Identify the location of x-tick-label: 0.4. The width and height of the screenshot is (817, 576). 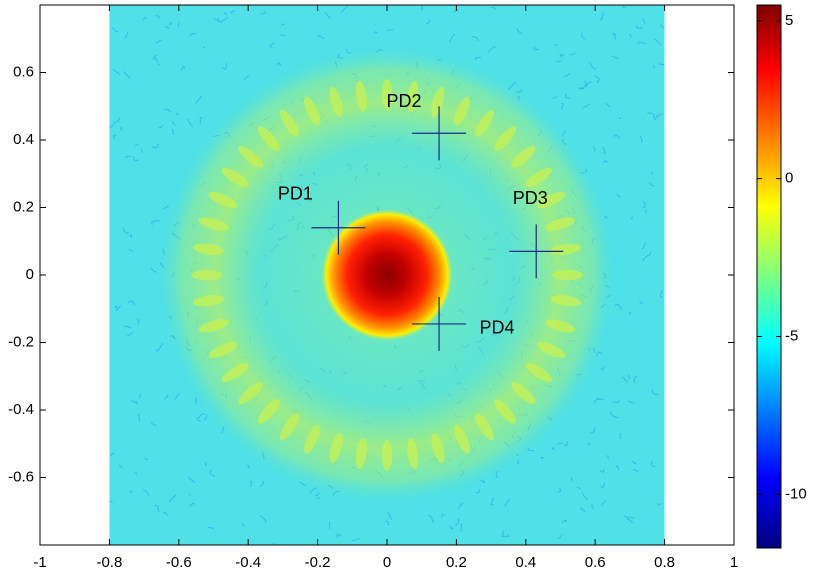
(525, 562).